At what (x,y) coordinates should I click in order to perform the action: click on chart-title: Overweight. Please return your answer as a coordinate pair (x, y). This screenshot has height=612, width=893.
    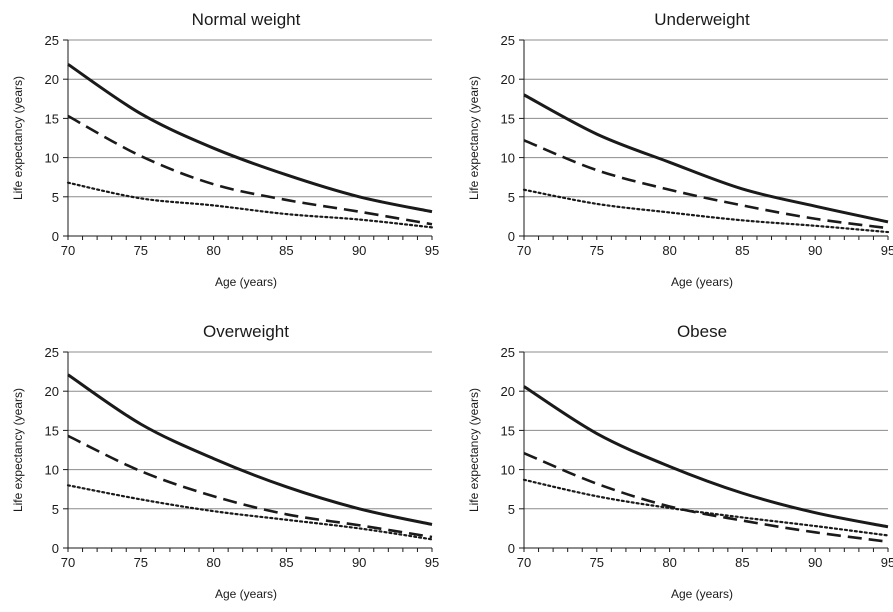
    Looking at the image, I should click on (246, 331).